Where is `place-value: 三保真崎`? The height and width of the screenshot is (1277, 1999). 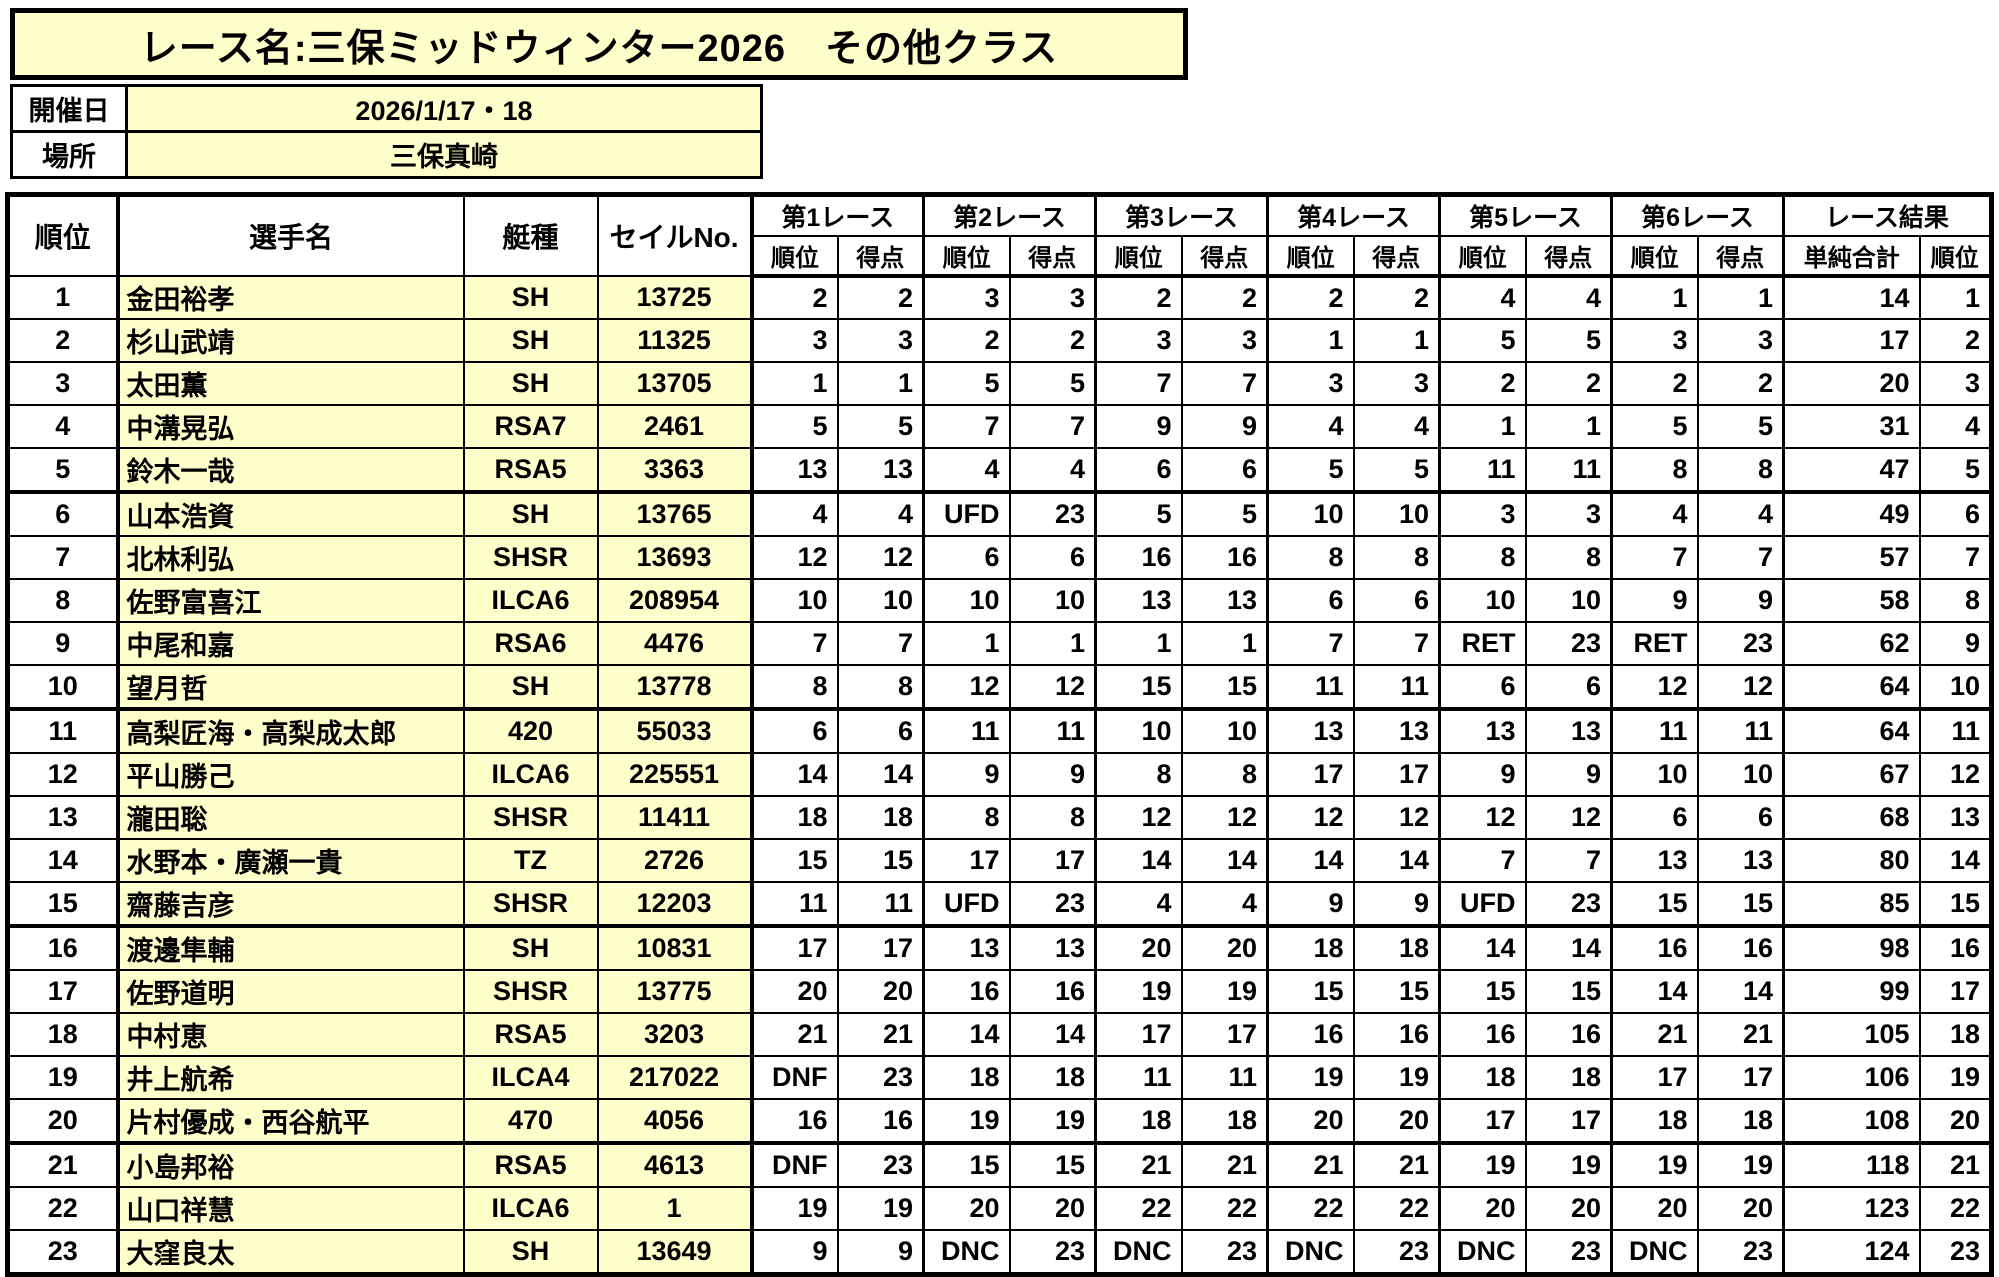
place-value: 三保真崎 is located at coordinates (444, 154).